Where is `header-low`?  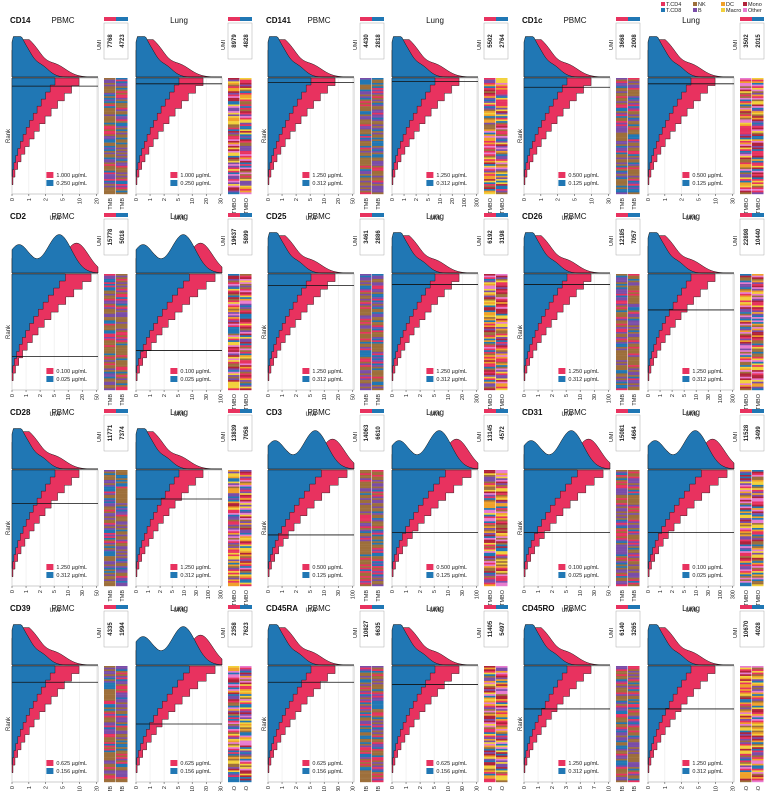
header-low is located at coordinates (246, 19).